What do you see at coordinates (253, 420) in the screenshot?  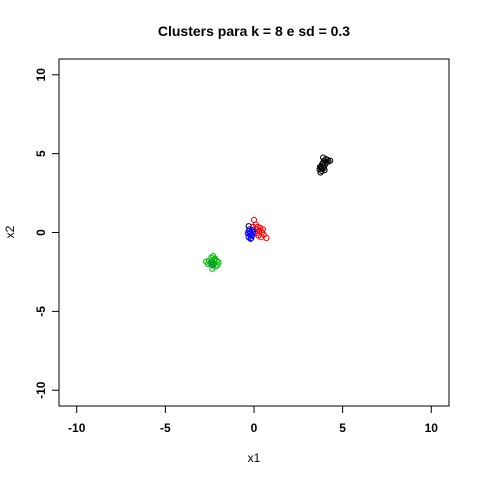 I see `x-axis: -10 -5 0 5 10` at bounding box center [253, 420].